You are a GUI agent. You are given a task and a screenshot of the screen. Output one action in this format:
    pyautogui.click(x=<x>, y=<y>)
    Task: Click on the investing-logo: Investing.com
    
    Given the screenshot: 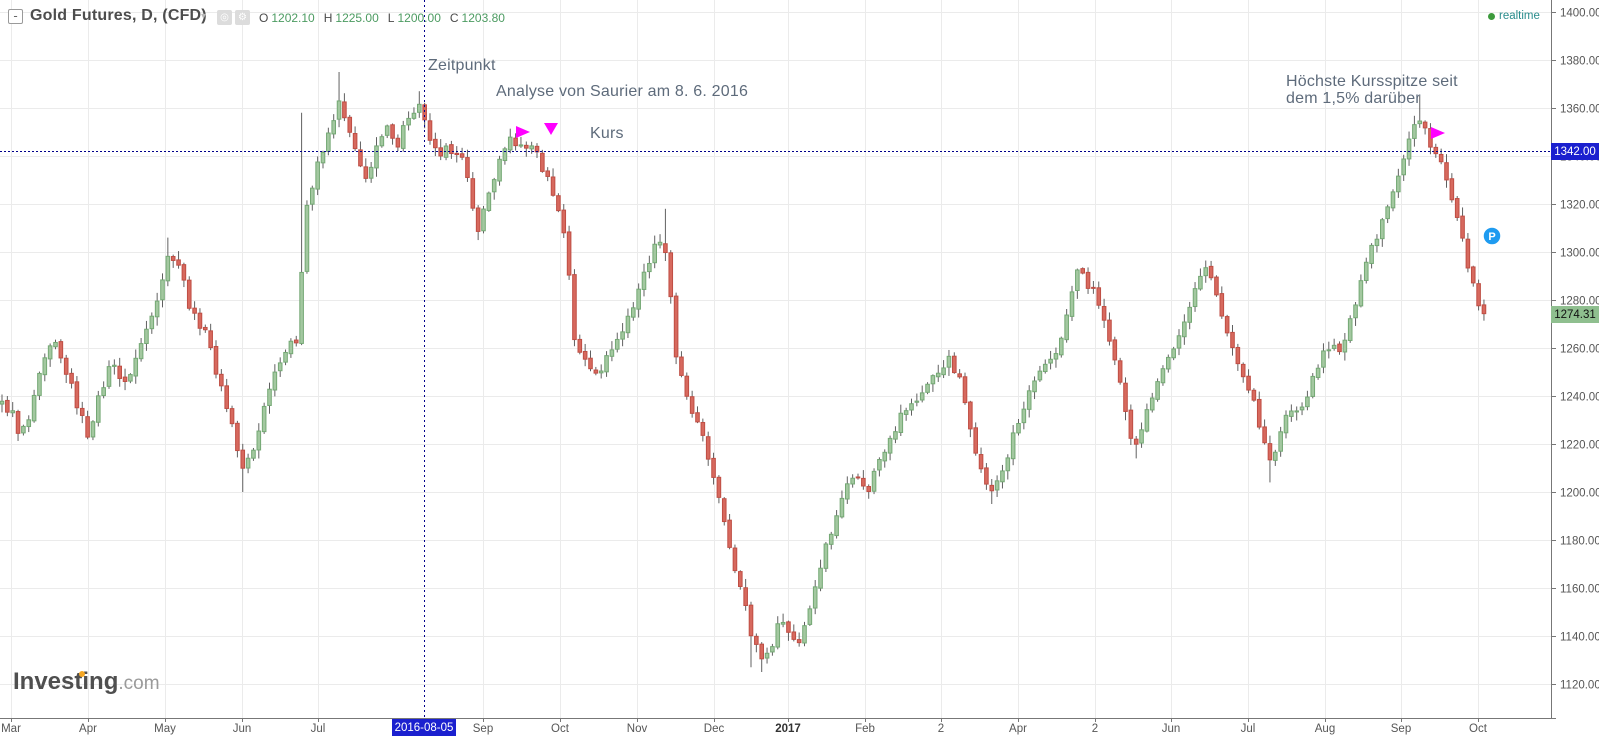 What is the action you would take?
    pyautogui.click(x=86, y=682)
    